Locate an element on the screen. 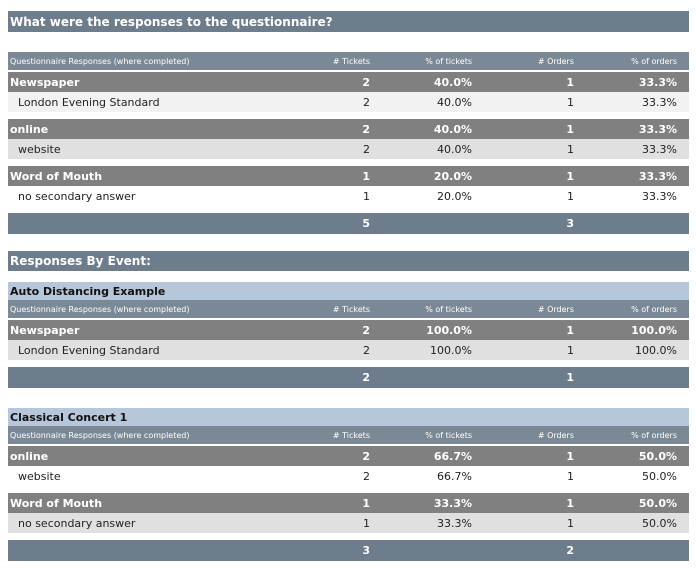  group-row: online 2 66.7% 1 50.0% is located at coordinates (348, 456).